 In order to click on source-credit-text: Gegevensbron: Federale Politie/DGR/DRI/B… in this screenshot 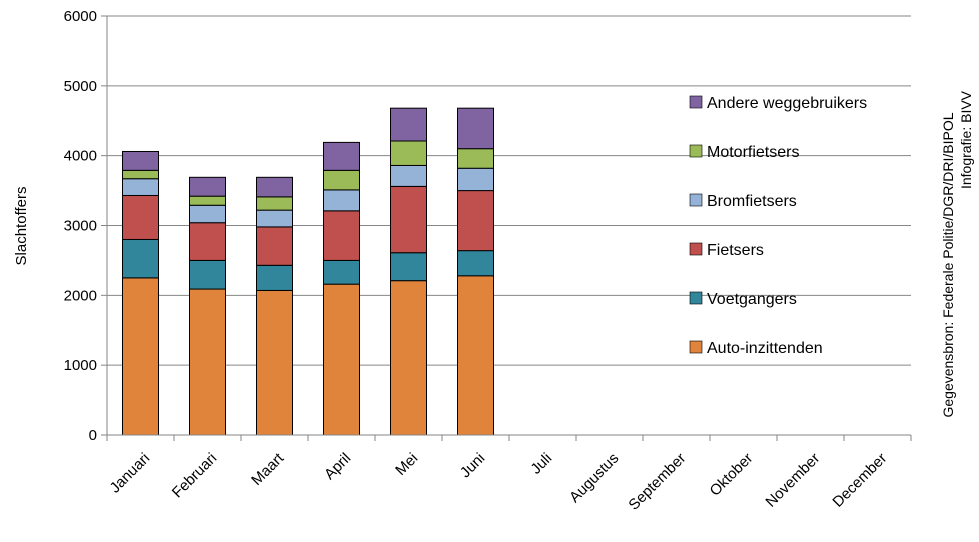, I will do `click(948, 264)`.